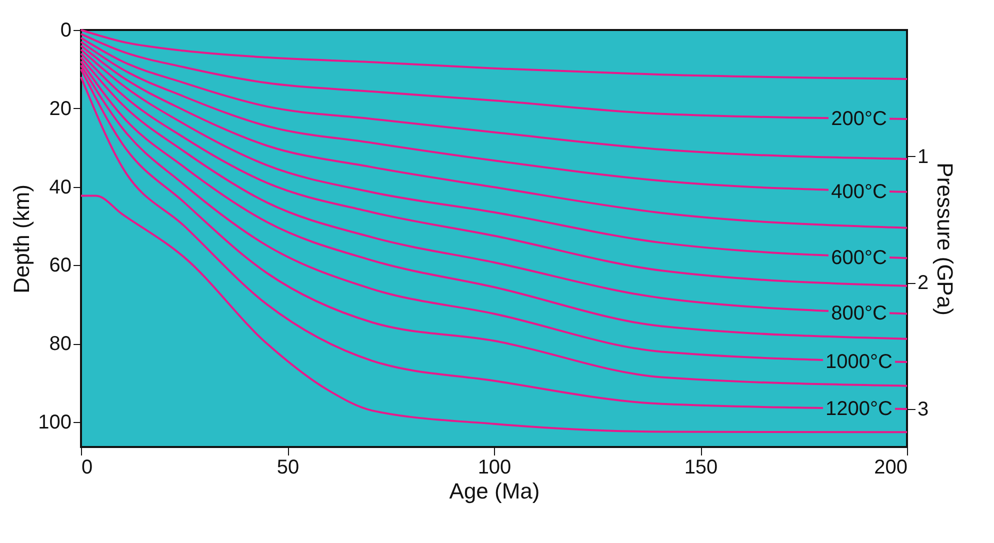 This screenshot has height=543, width=994. What do you see at coordinates (923, 157) in the screenshot?
I see `y2-tick-label: 1` at bounding box center [923, 157].